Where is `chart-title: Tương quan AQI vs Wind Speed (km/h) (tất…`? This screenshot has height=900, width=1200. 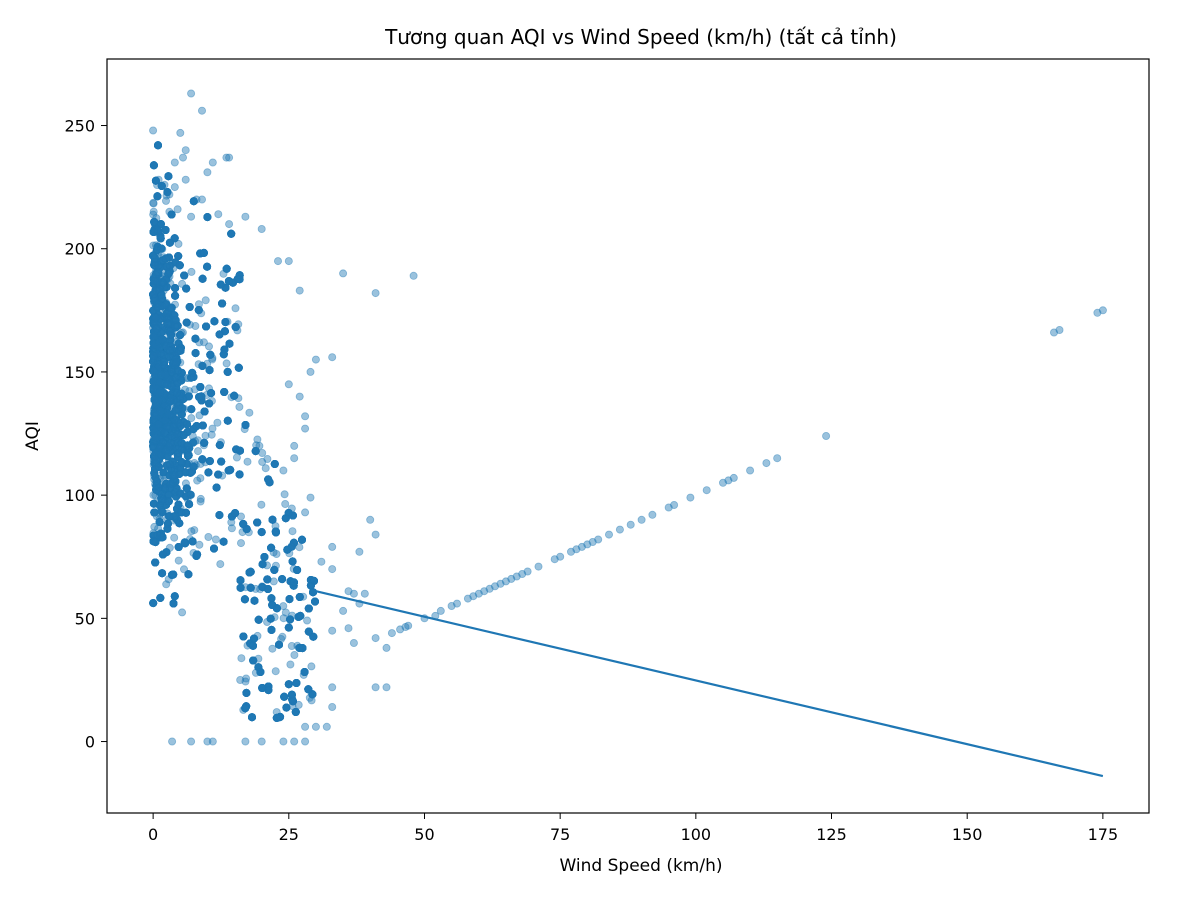 chart-title: Tương quan AQI vs Wind Speed (km/h) (tất… is located at coordinates (640, 37).